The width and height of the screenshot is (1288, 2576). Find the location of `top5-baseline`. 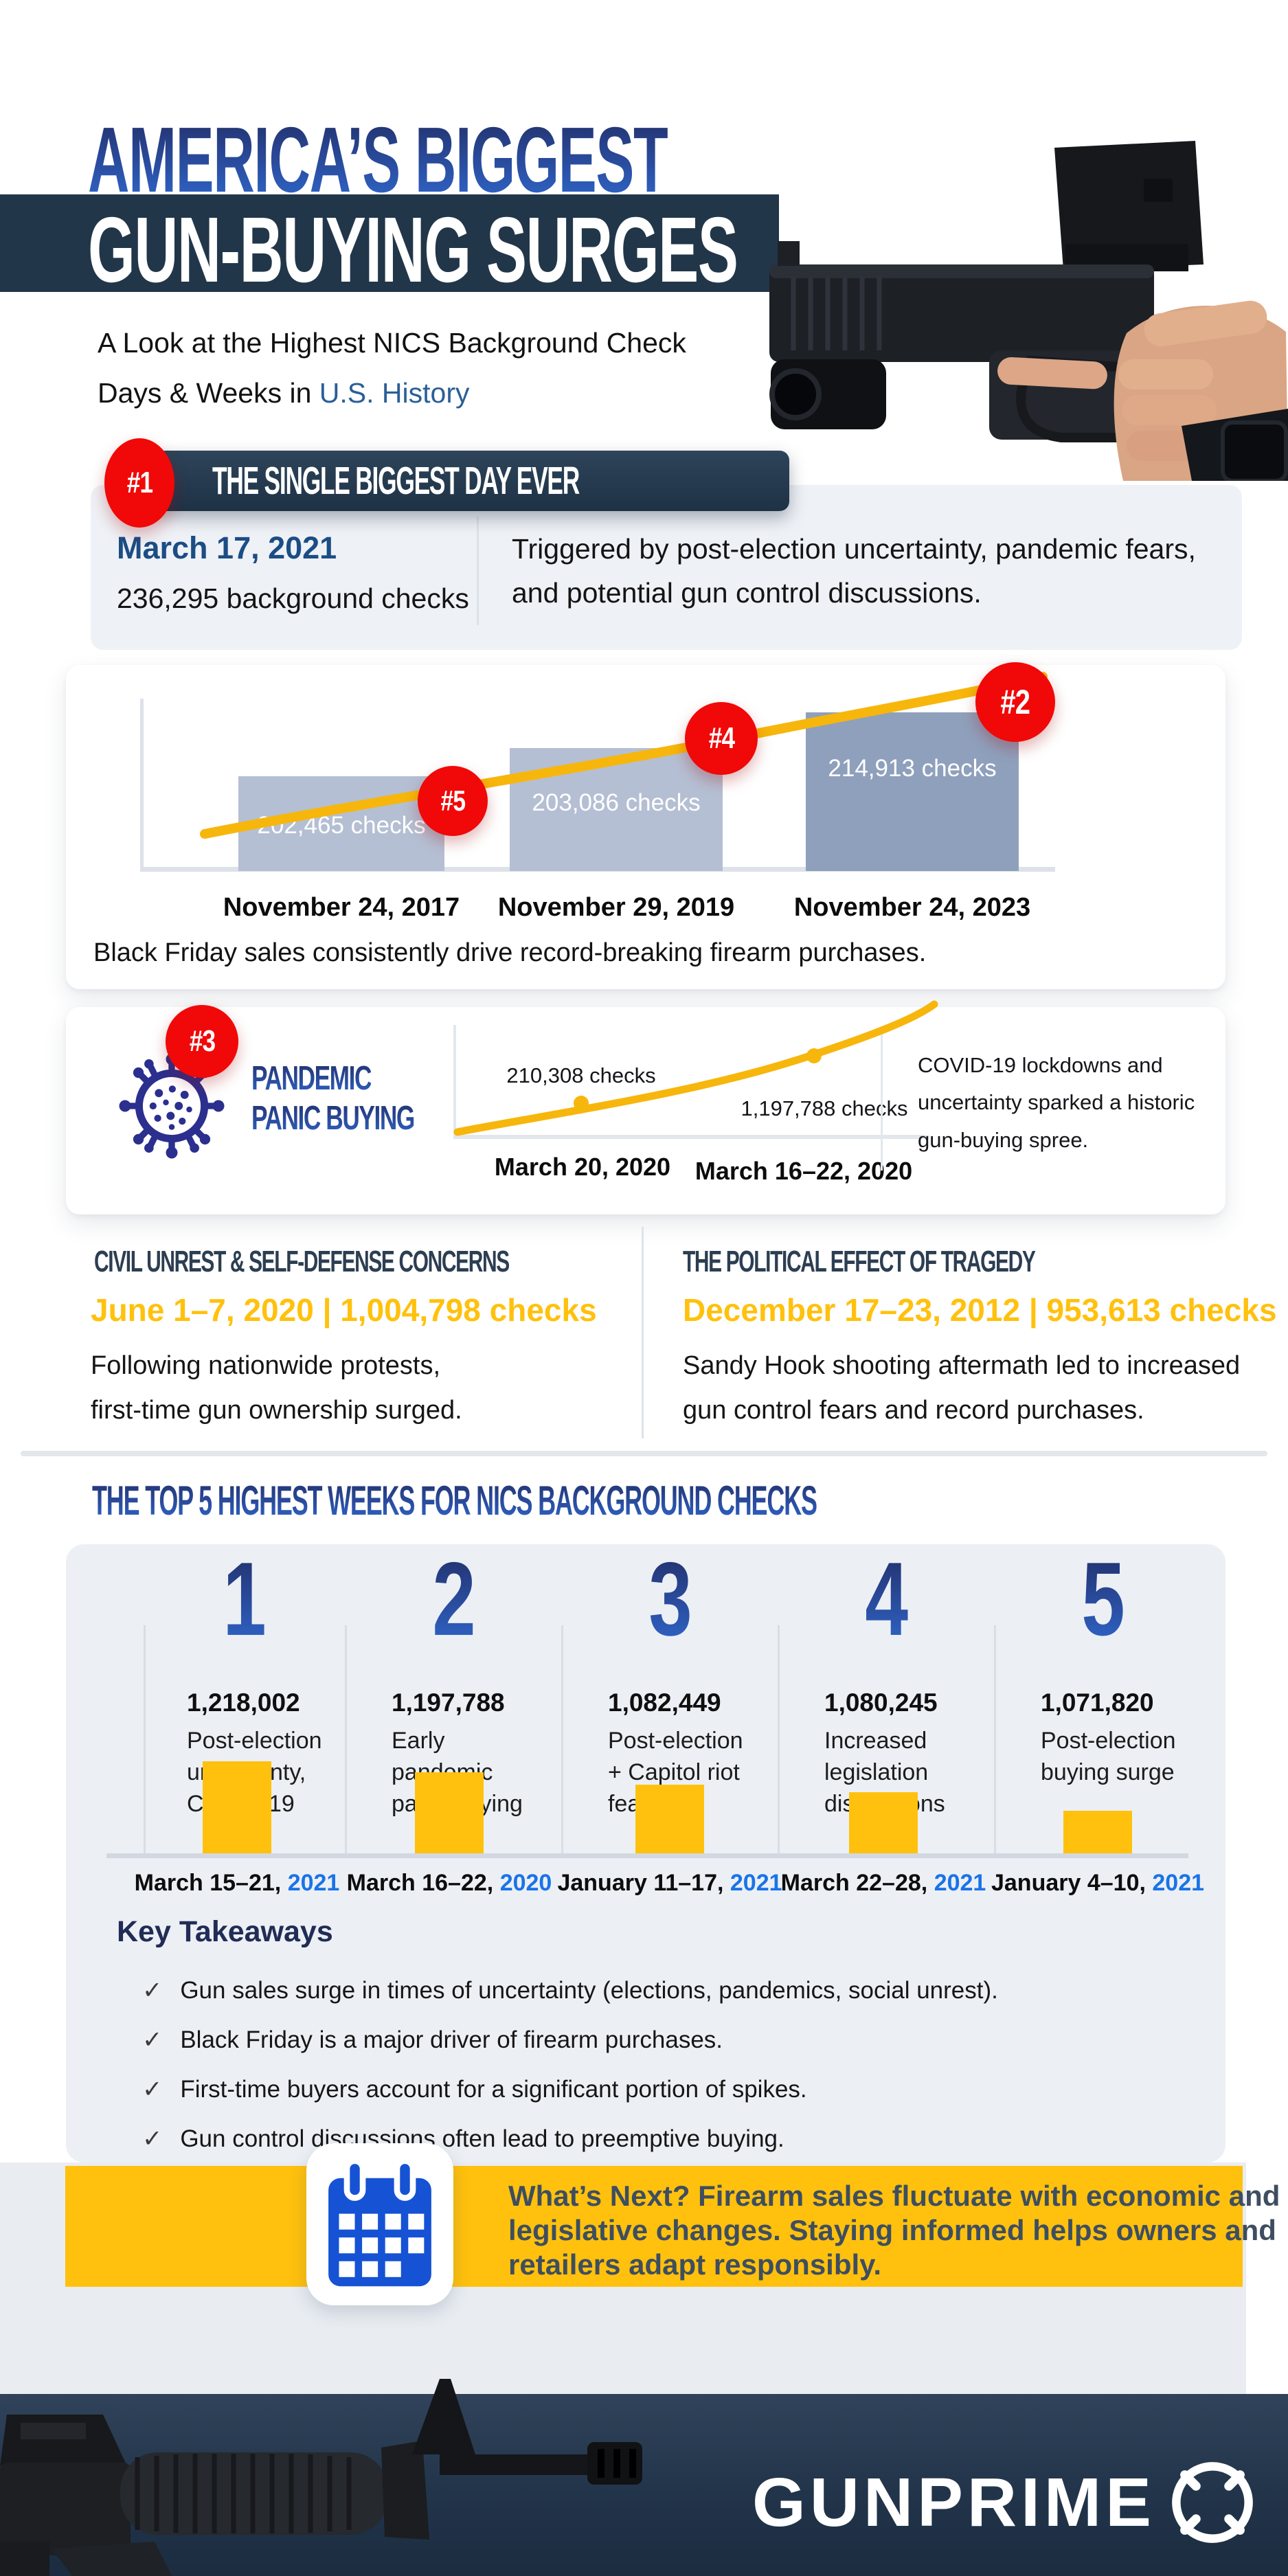

top5-baseline is located at coordinates (647, 1855).